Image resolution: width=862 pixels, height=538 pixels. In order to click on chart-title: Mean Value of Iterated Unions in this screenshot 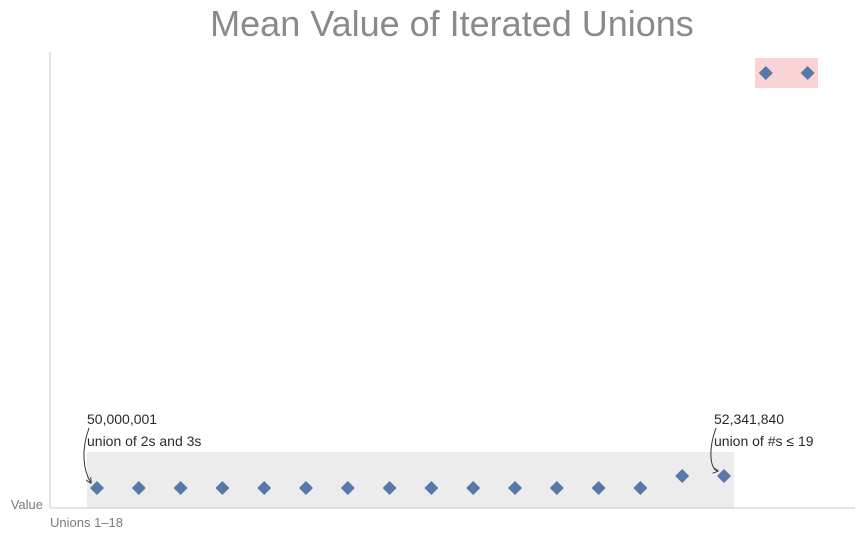, I will do `click(452, 23)`.